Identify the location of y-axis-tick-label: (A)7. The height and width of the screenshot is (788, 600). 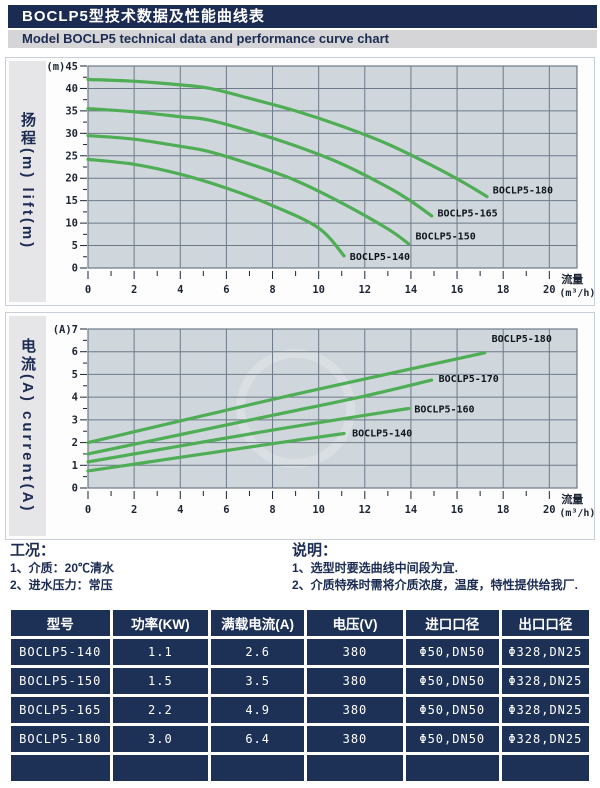
(65, 330).